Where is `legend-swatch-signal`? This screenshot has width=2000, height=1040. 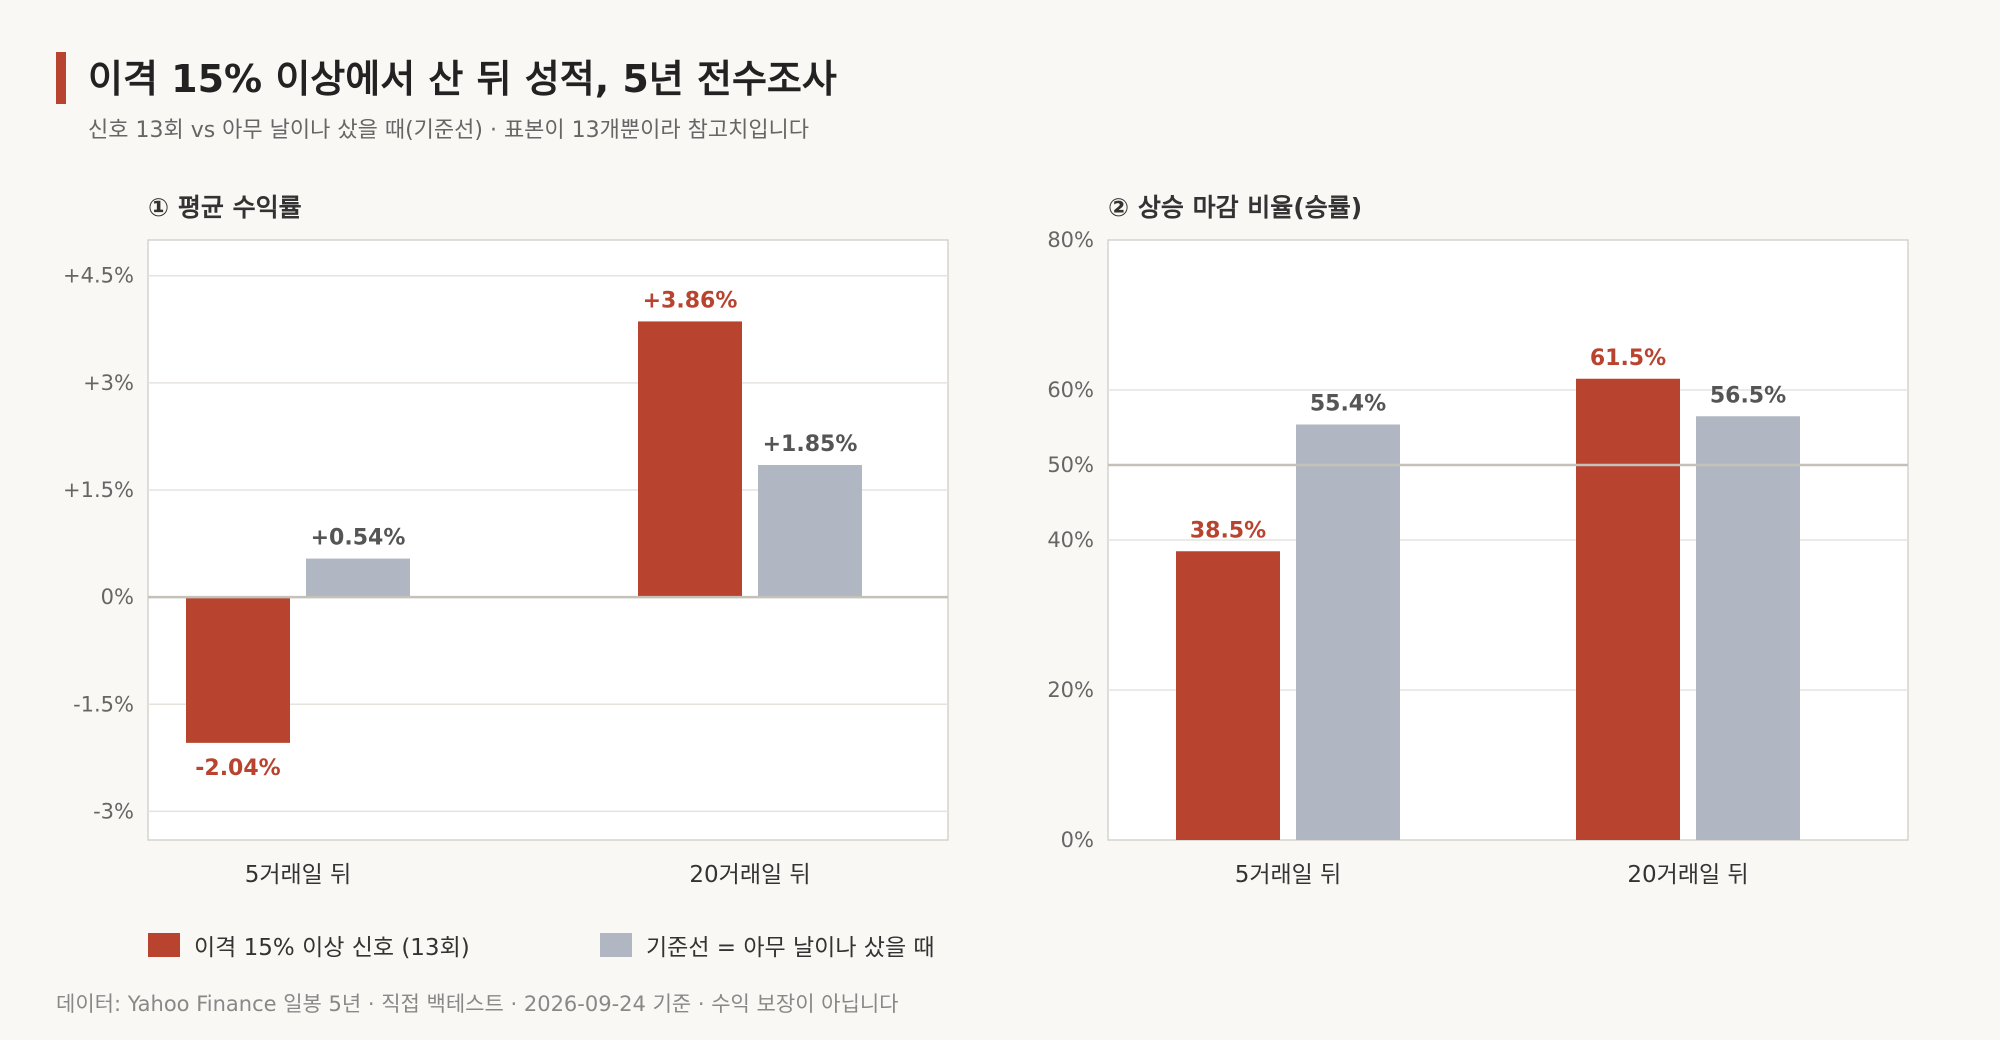
legend-swatch-signal is located at coordinates (164, 945).